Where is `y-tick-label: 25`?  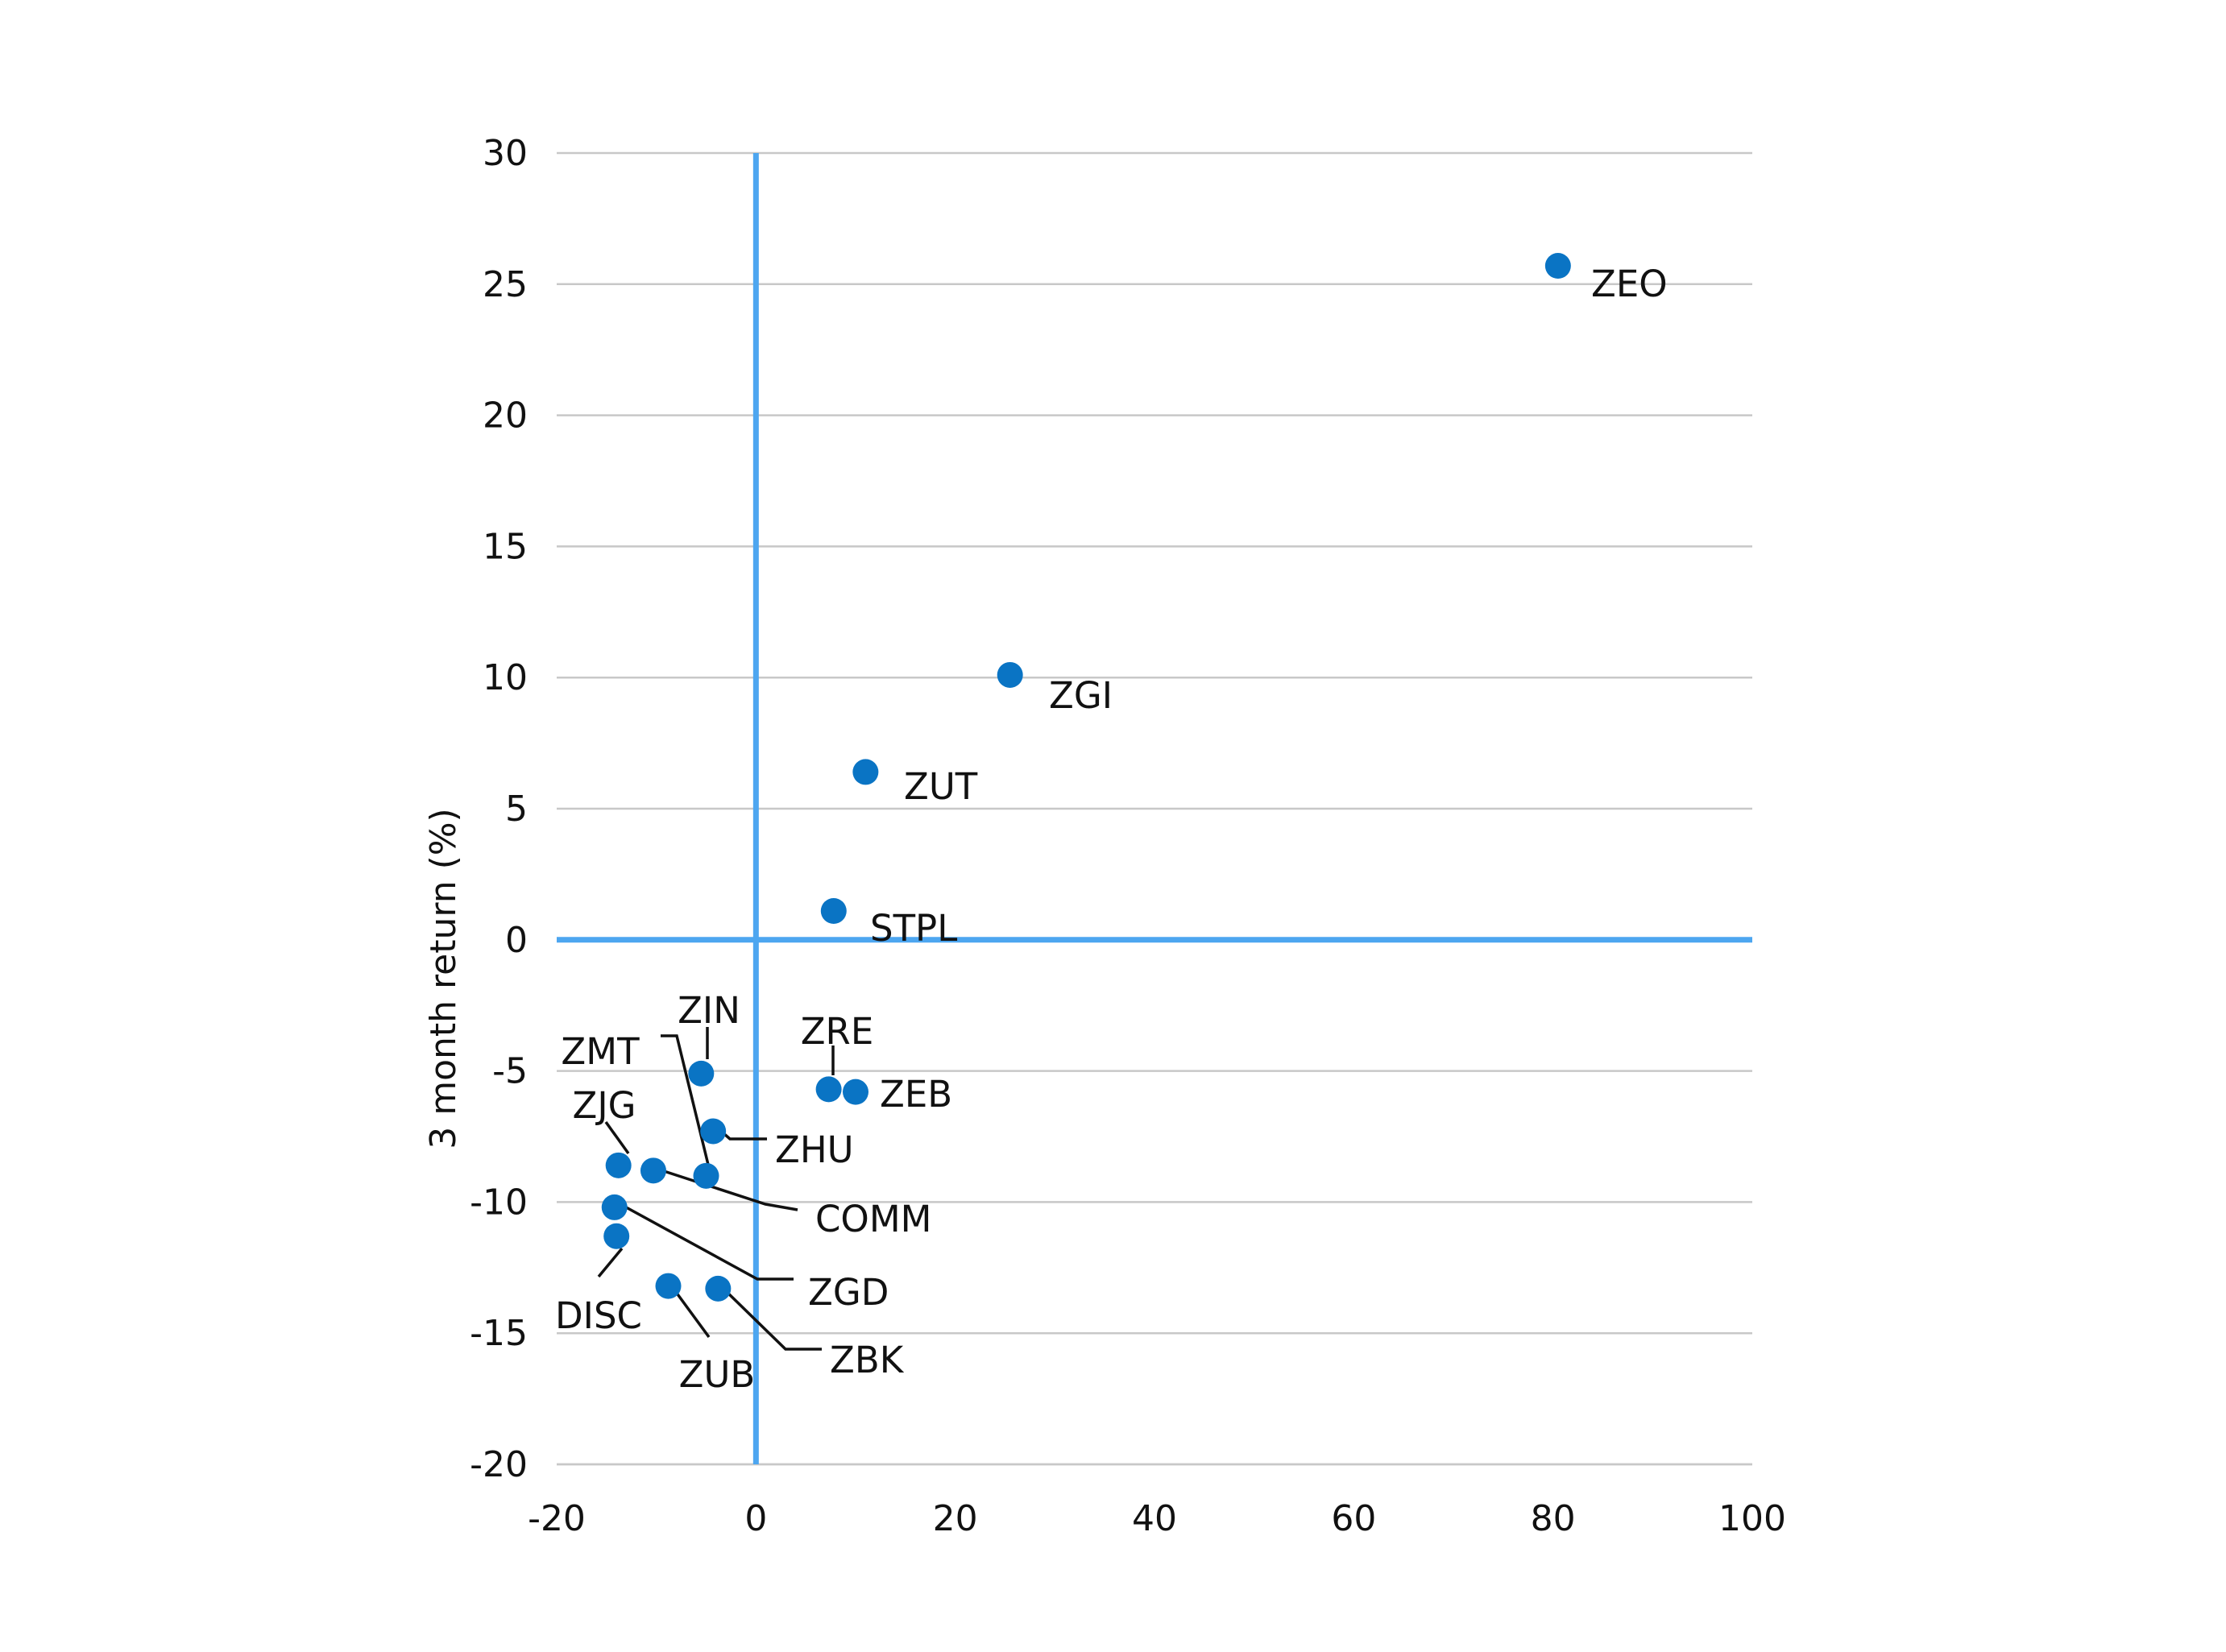
y-tick-label: 25 is located at coordinates (505, 284).